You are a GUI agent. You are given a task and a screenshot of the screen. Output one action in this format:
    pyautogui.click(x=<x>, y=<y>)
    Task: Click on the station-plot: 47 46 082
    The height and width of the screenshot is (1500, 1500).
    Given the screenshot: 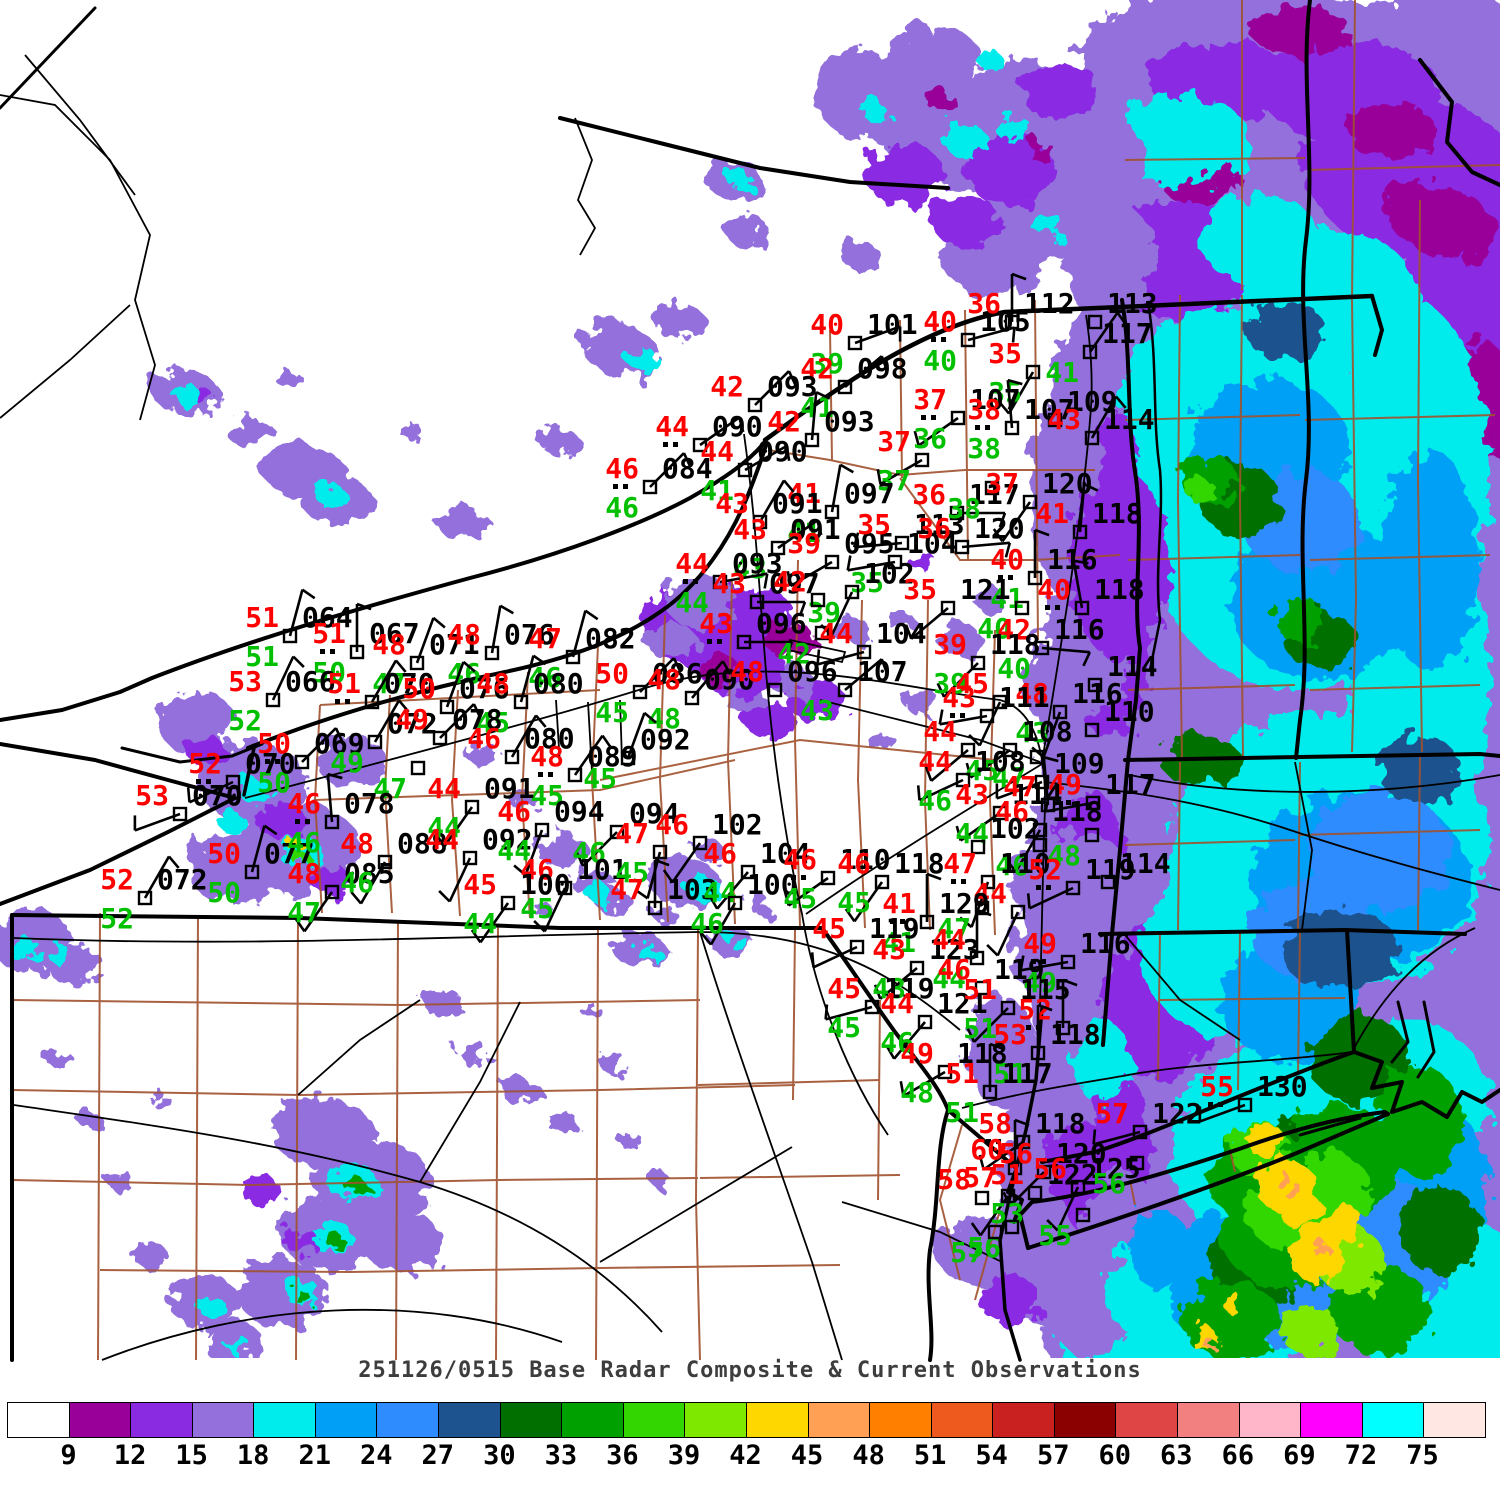 What is the action you would take?
    pyautogui.click(x=582, y=651)
    